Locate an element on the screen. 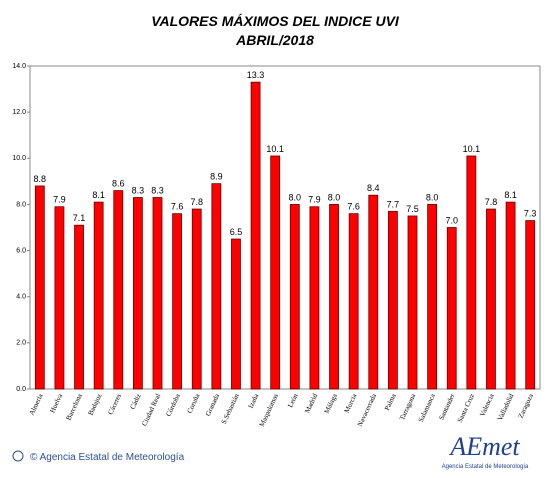  x-tick-label: Madrid is located at coordinates (311, 403).